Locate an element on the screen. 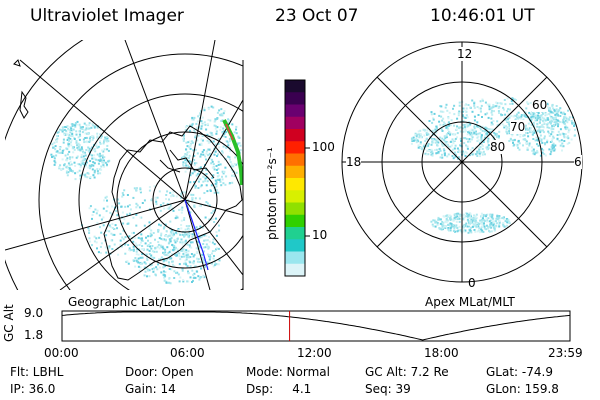  status-gc-alt: GC Alt: 7.2 Re is located at coordinates (407, 372).